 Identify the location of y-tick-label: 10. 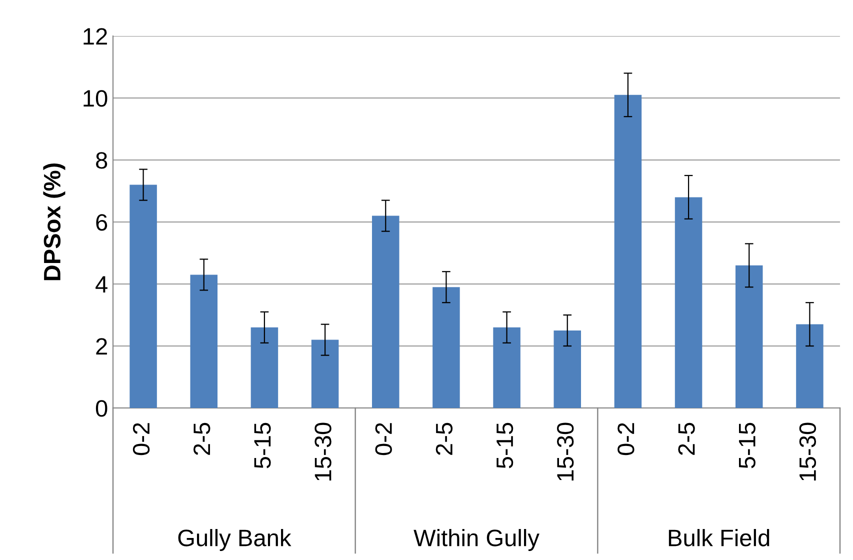
(96, 98).